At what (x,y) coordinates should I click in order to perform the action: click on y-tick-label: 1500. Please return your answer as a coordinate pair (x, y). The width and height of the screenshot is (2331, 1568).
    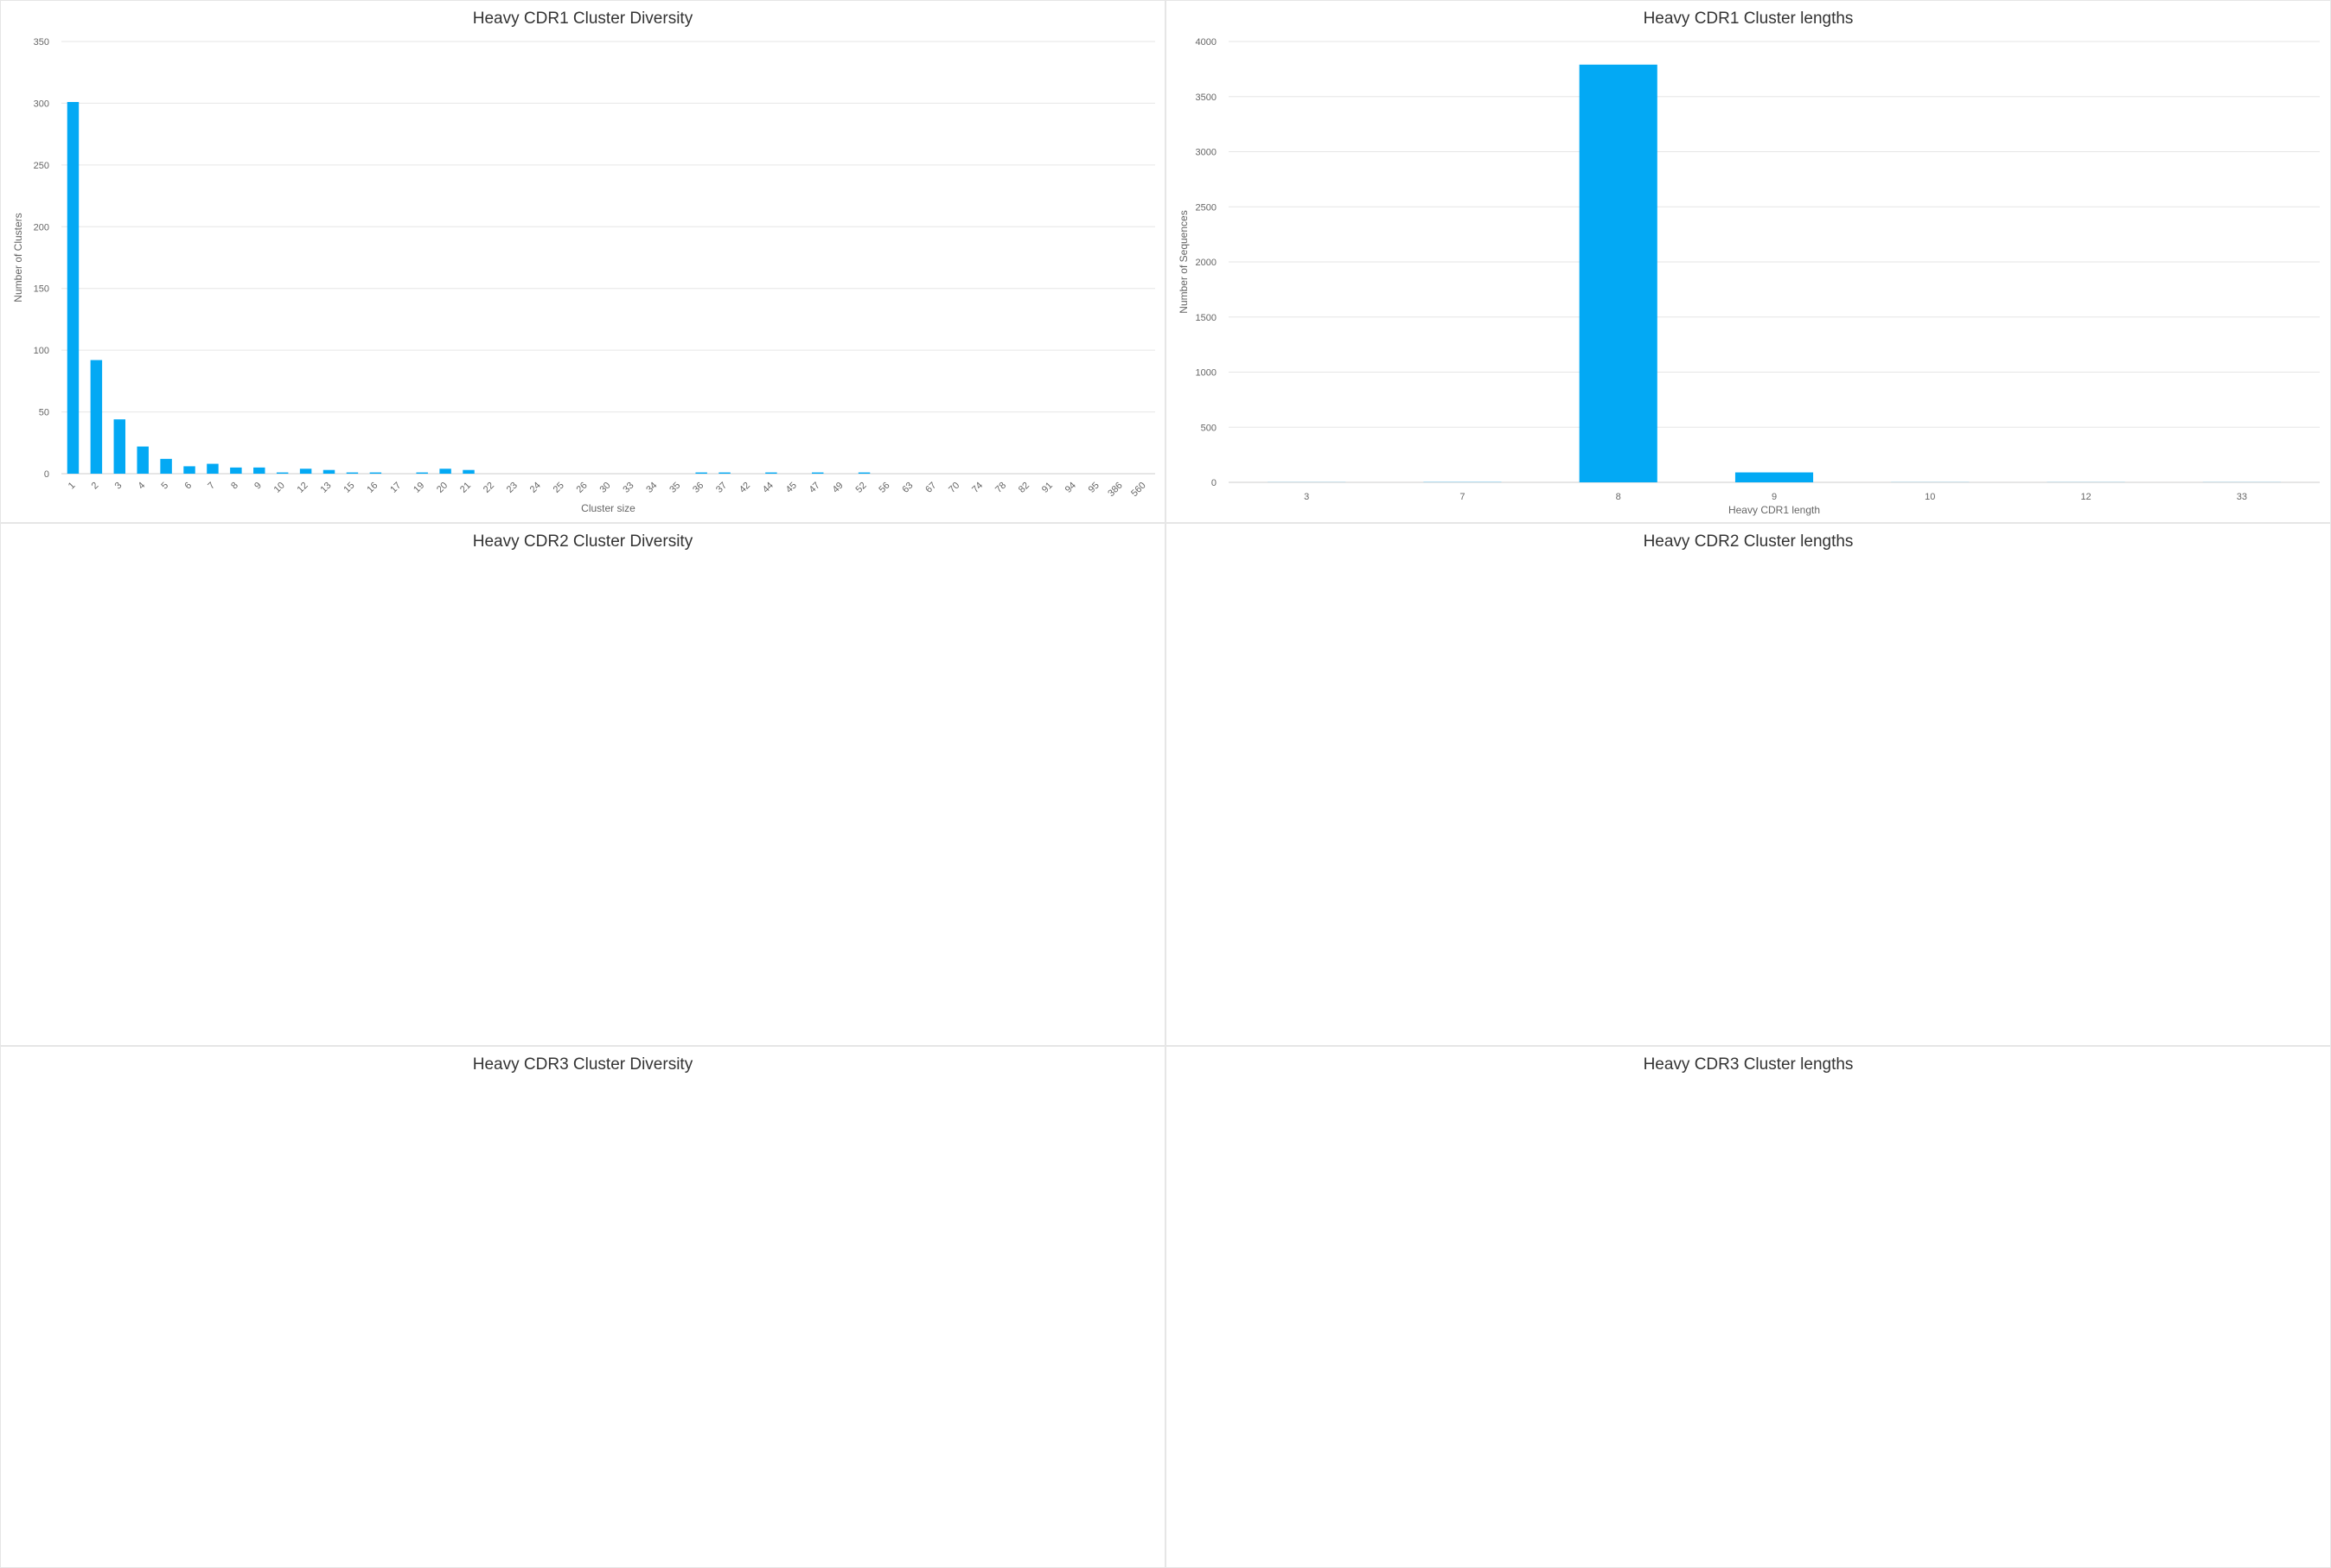
    Looking at the image, I should click on (1206, 318).